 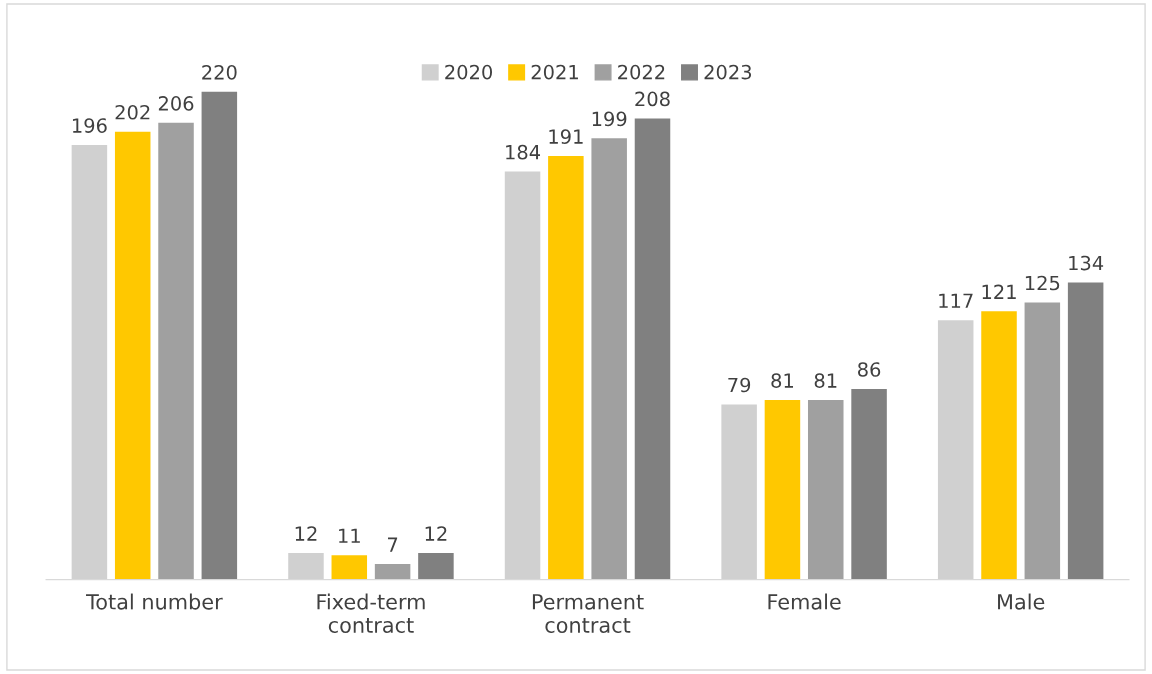 What do you see at coordinates (349, 535) in the screenshot?
I see `data-label: 11` at bounding box center [349, 535].